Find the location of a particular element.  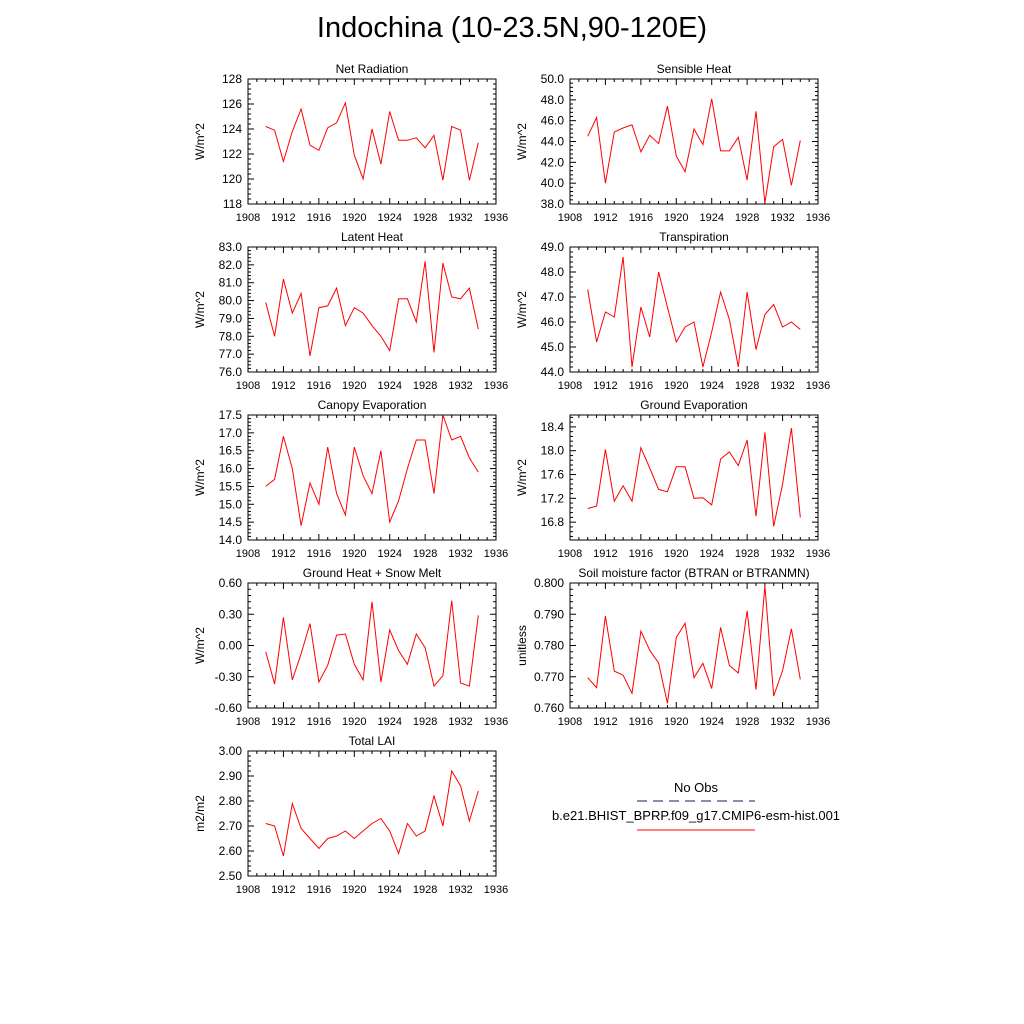

y-tick-label: 2.50 is located at coordinates (231, 876).